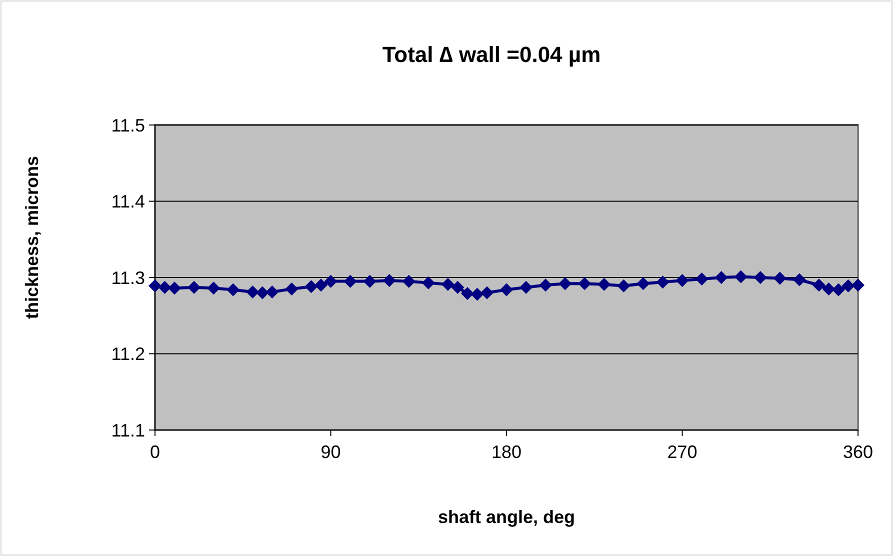  I want to click on y-tick-label: 11.5, so click(128, 125).